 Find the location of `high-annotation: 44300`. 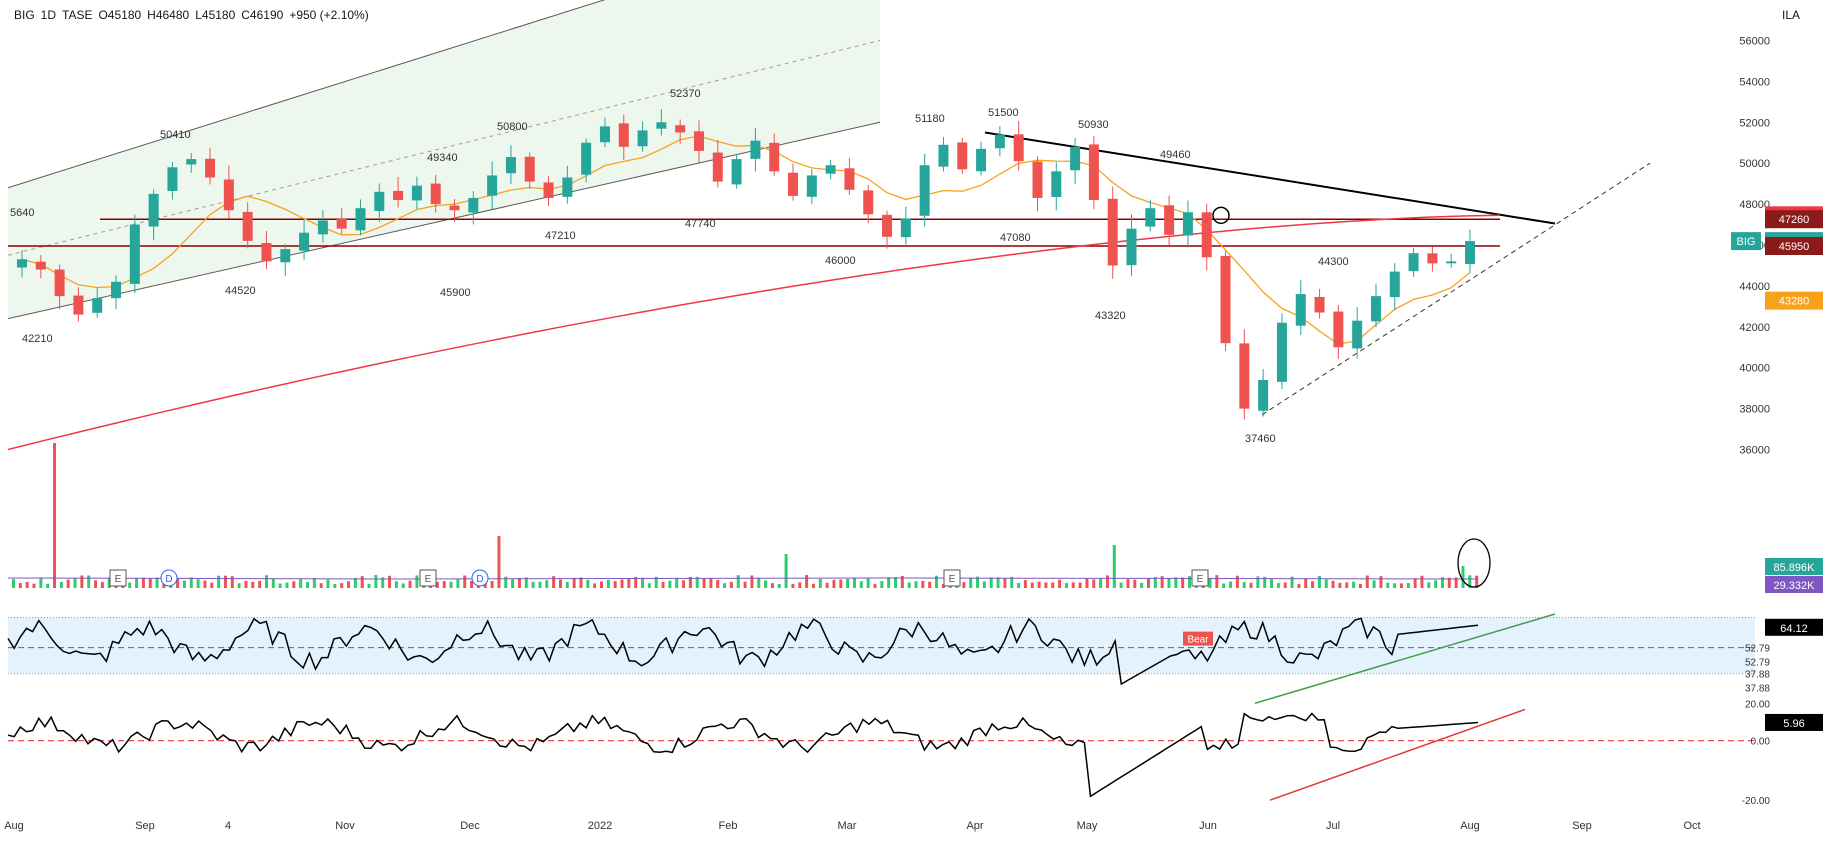

high-annotation: 44300 is located at coordinates (1333, 262).